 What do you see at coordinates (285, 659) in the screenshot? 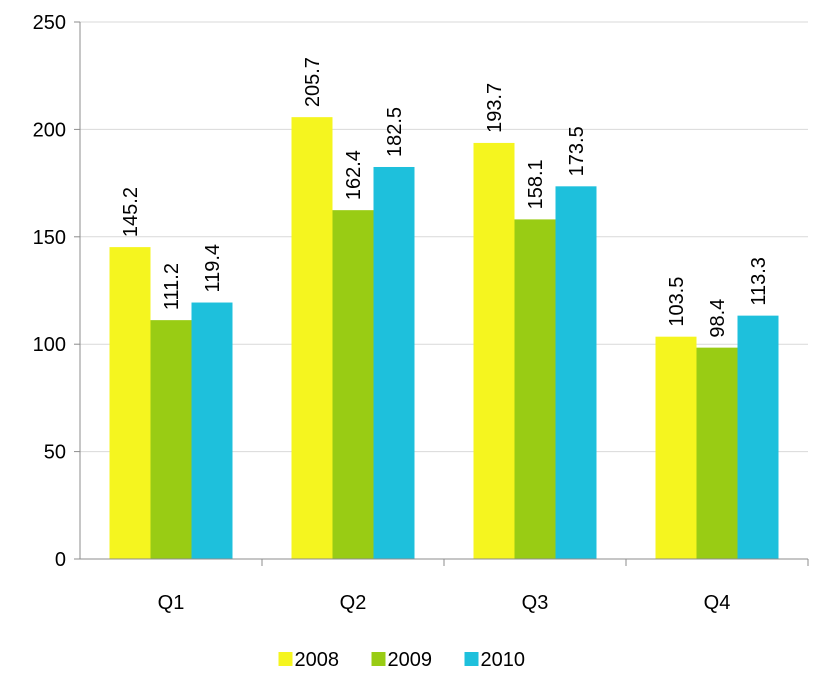
I see `legend-swatch-2008` at bounding box center [285, 659].